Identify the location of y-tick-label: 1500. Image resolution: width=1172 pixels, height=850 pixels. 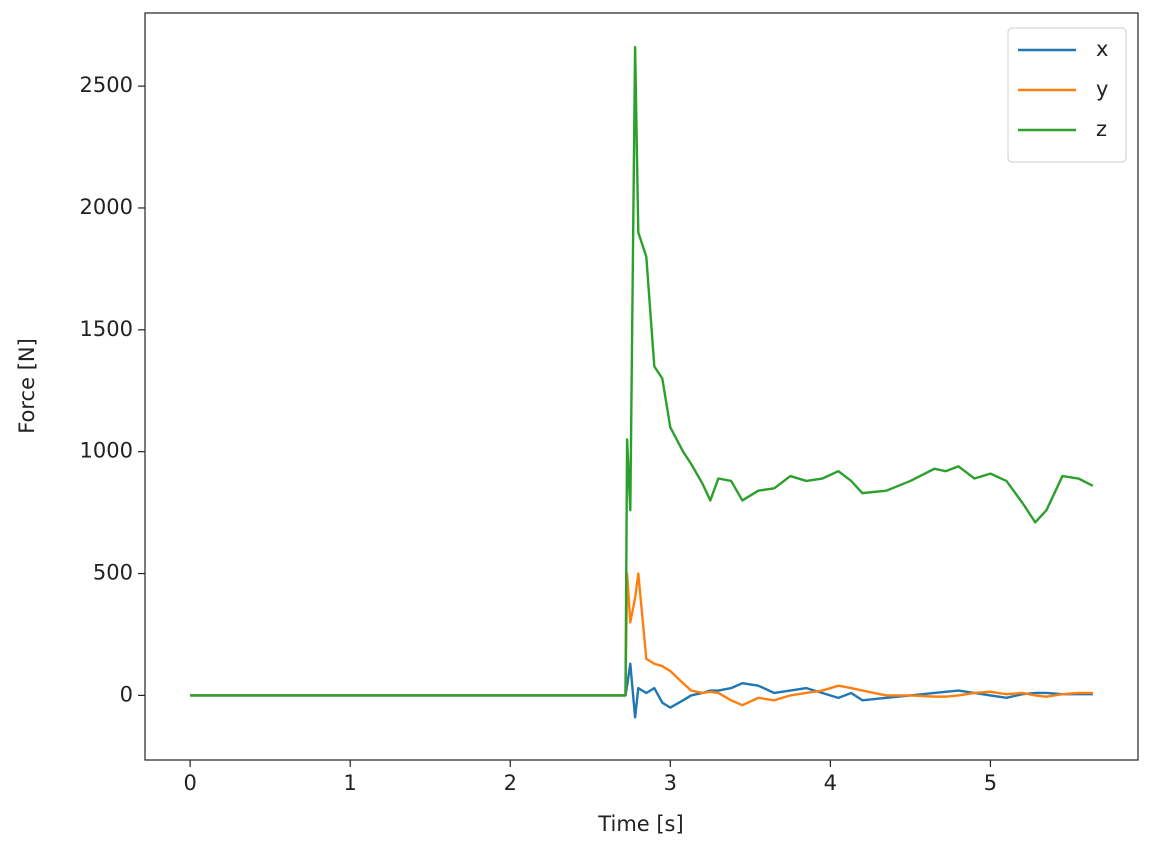
(106, 329).